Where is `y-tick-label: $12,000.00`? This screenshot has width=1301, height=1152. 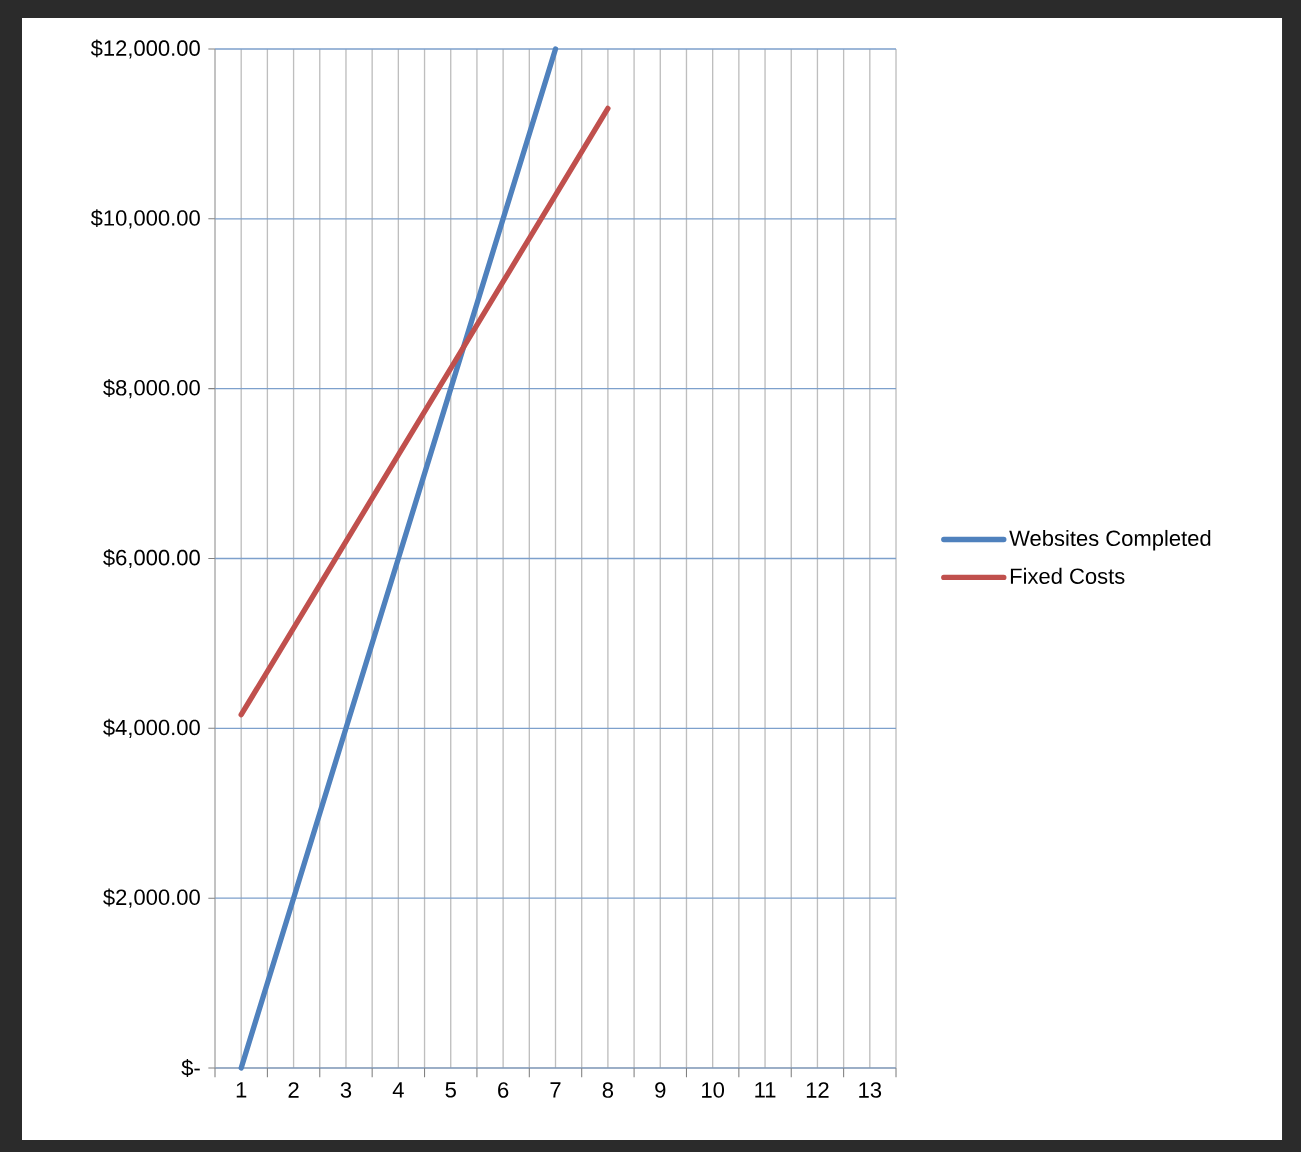
y-tick-label: $12,000.00 is located at coordinates (145, 49).